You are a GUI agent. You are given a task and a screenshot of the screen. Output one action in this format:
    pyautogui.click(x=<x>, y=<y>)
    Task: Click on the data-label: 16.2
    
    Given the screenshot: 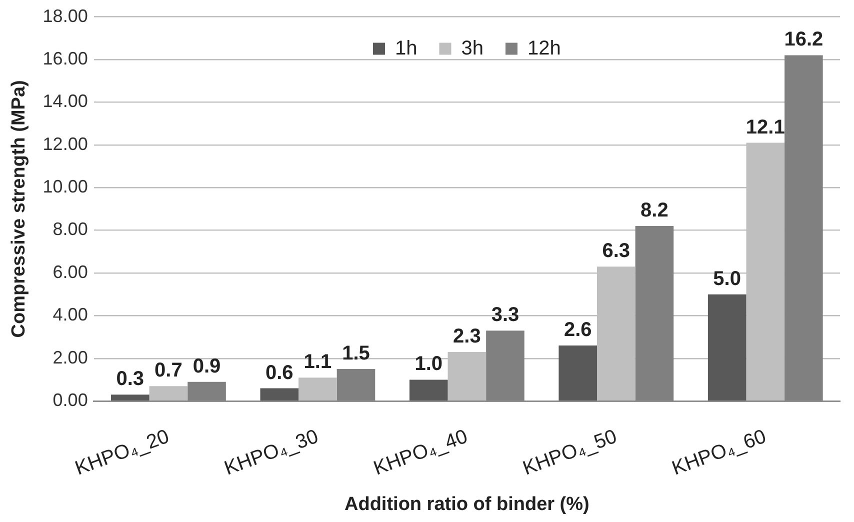 What is the action you would take?
    pyautogui.click(x=804, y=39)
    